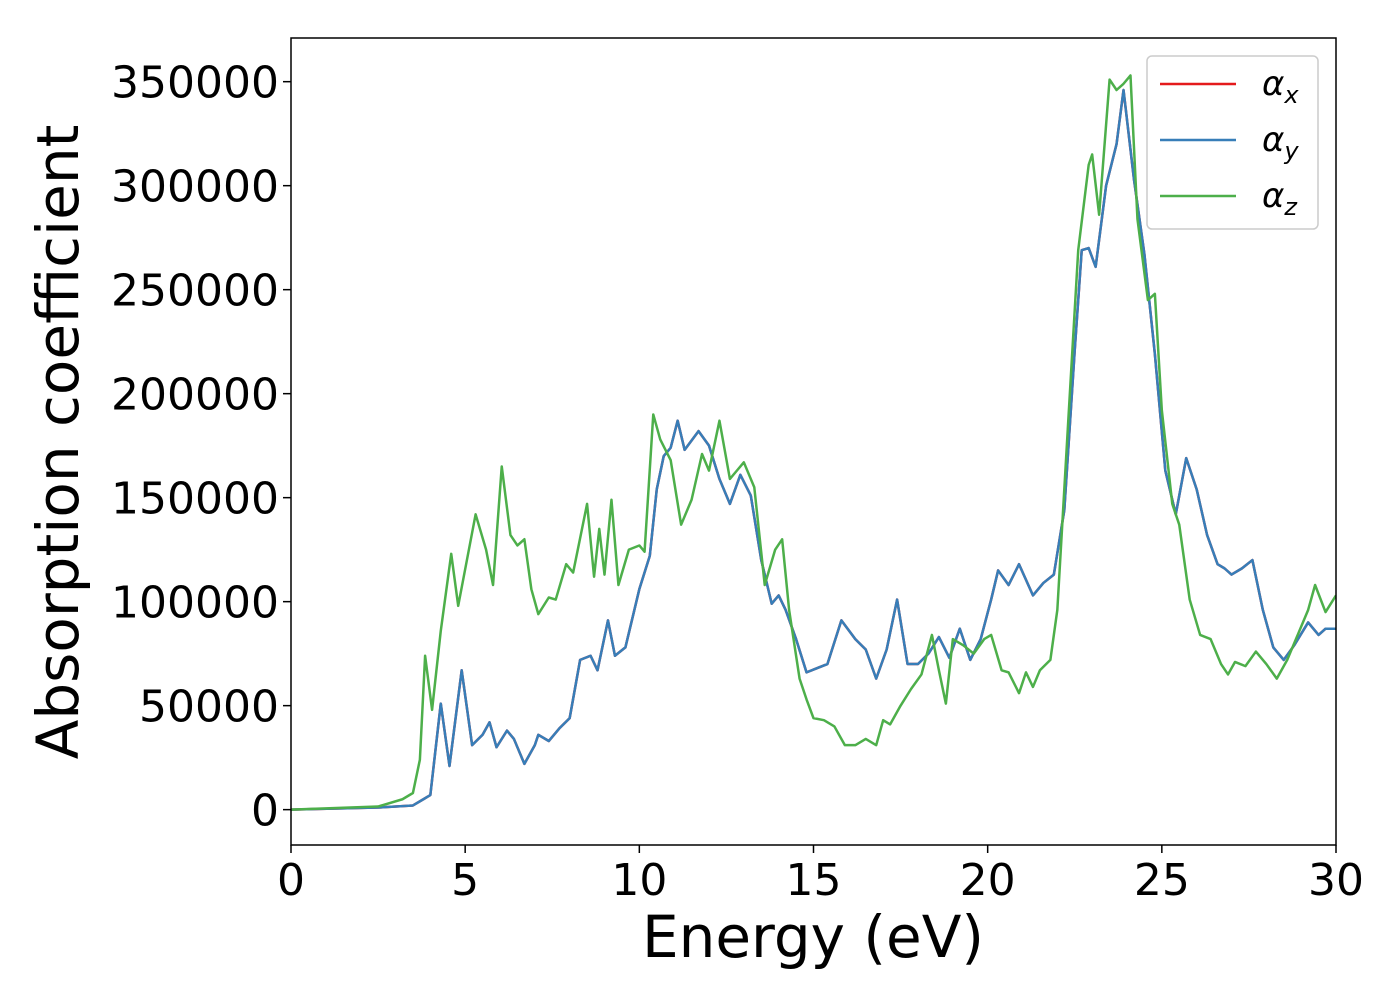 Image resolution: width=1400 pixels, height=1000 pixels. I want to click on legend-box, so click(1232, 142).